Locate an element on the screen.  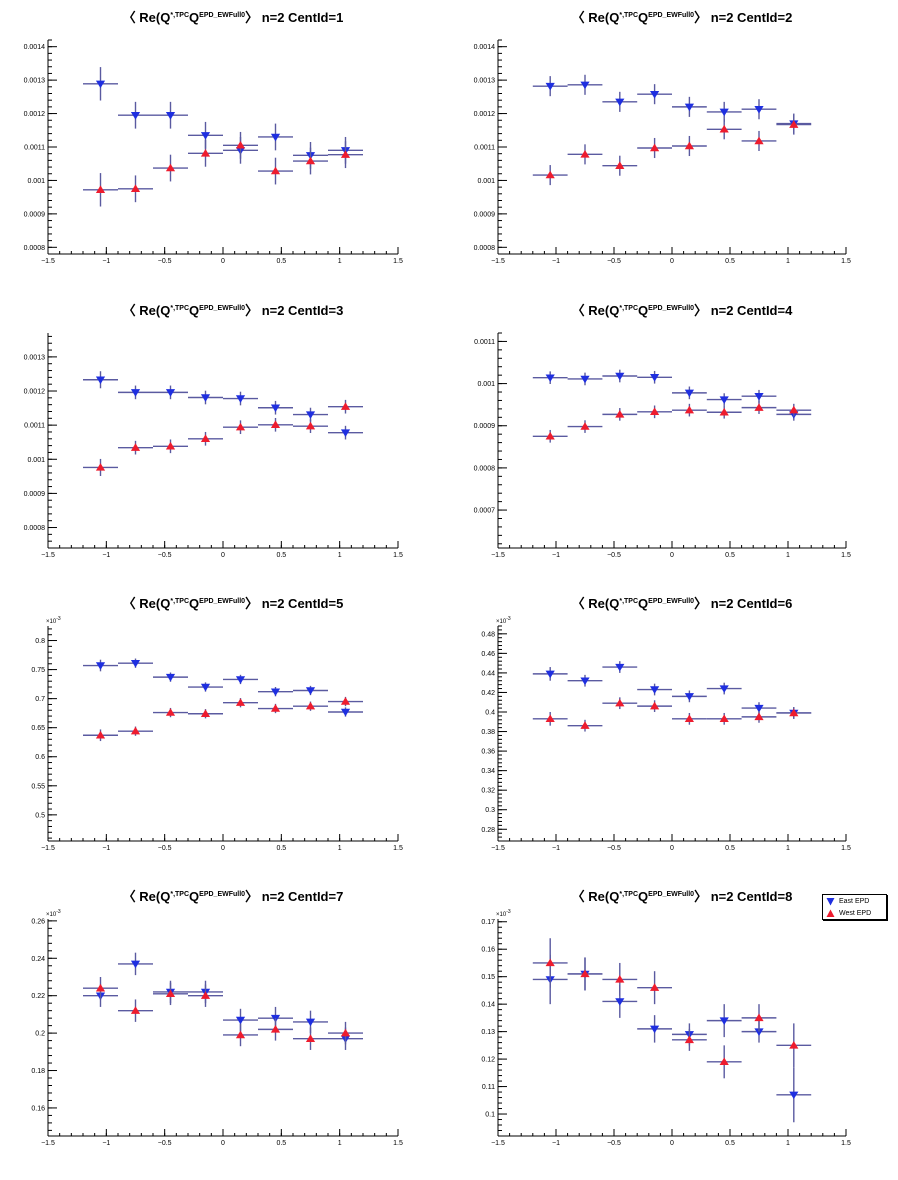
y-tick-label: 0.22 is located at coordinates (38, 996).